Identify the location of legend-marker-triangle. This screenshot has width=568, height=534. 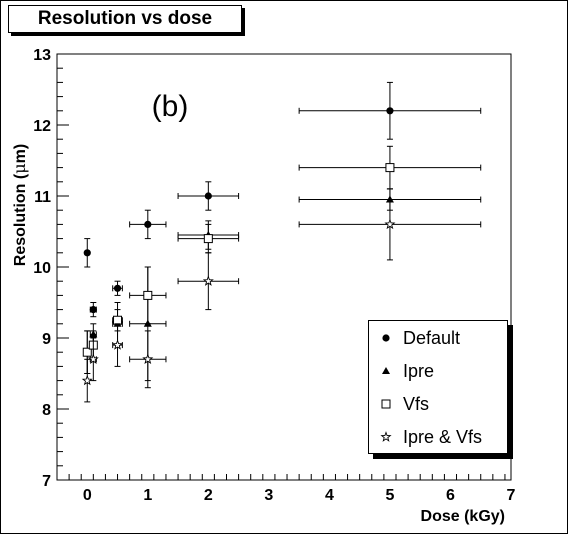
(386, 370).